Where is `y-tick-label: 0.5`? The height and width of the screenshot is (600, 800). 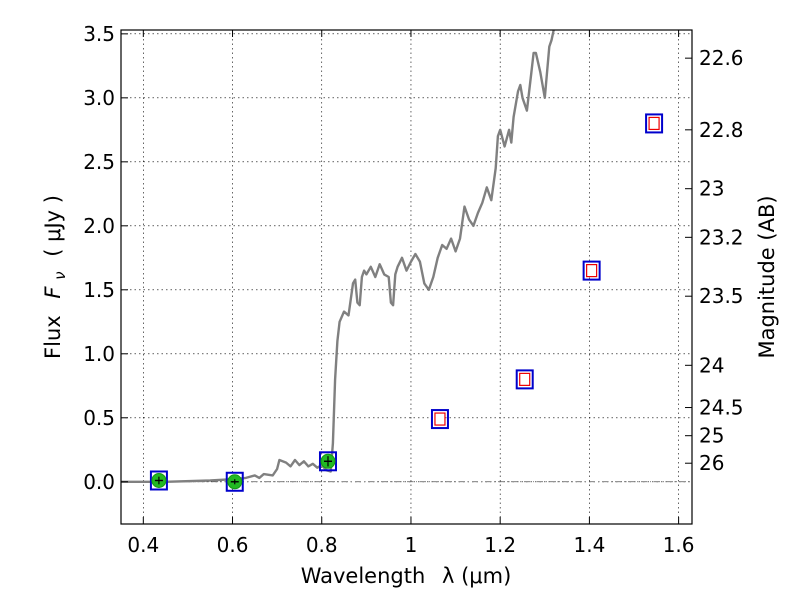
y-tick-label: 0.5 is located at coordinates (99, 418).